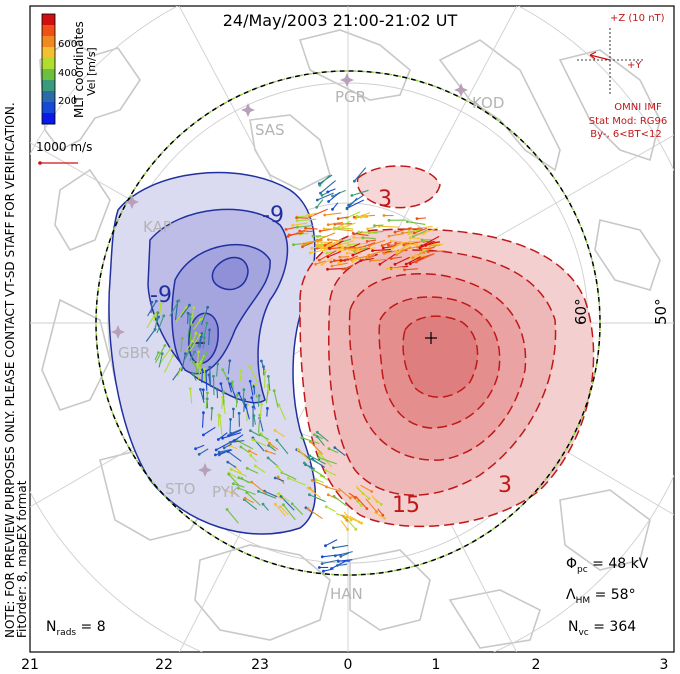 The width and height of the screenshot is (680, 674). What do you see at coordinates (340, 20) in the screenshot?
I see `plot-title: 24/May/2003 21:00-21:02 UT` at bounding box center [340, 20].